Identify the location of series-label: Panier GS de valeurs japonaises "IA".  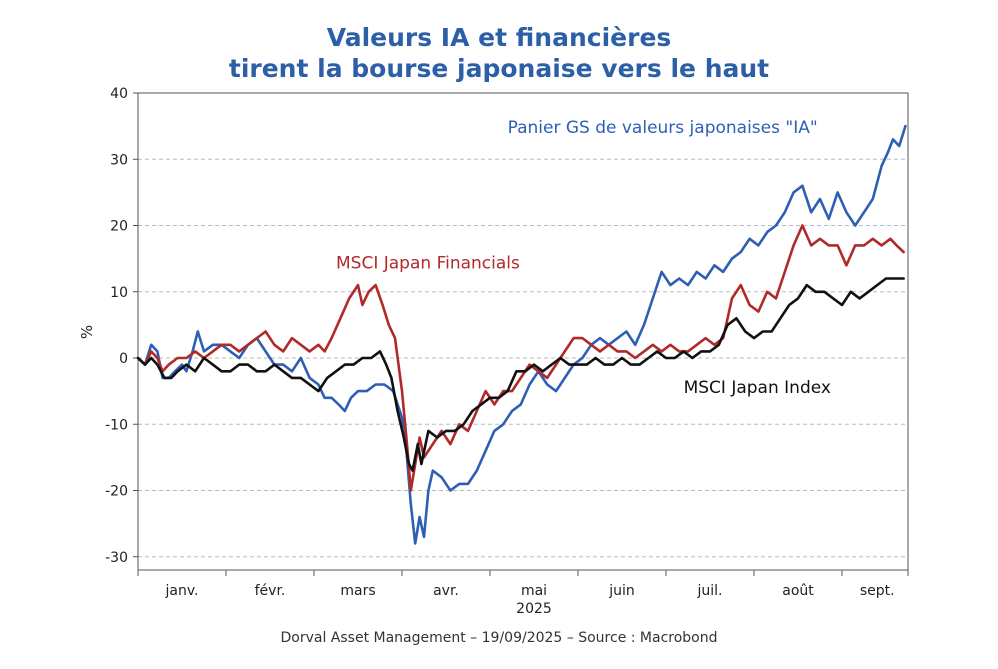
(663, 128).